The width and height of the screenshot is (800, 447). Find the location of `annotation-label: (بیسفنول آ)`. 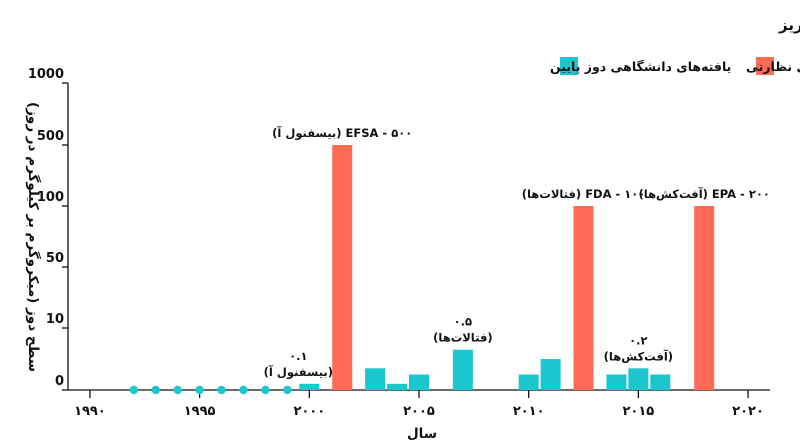

annotation-label: (بیسفنول آ) is located at coordinates (298, 372).